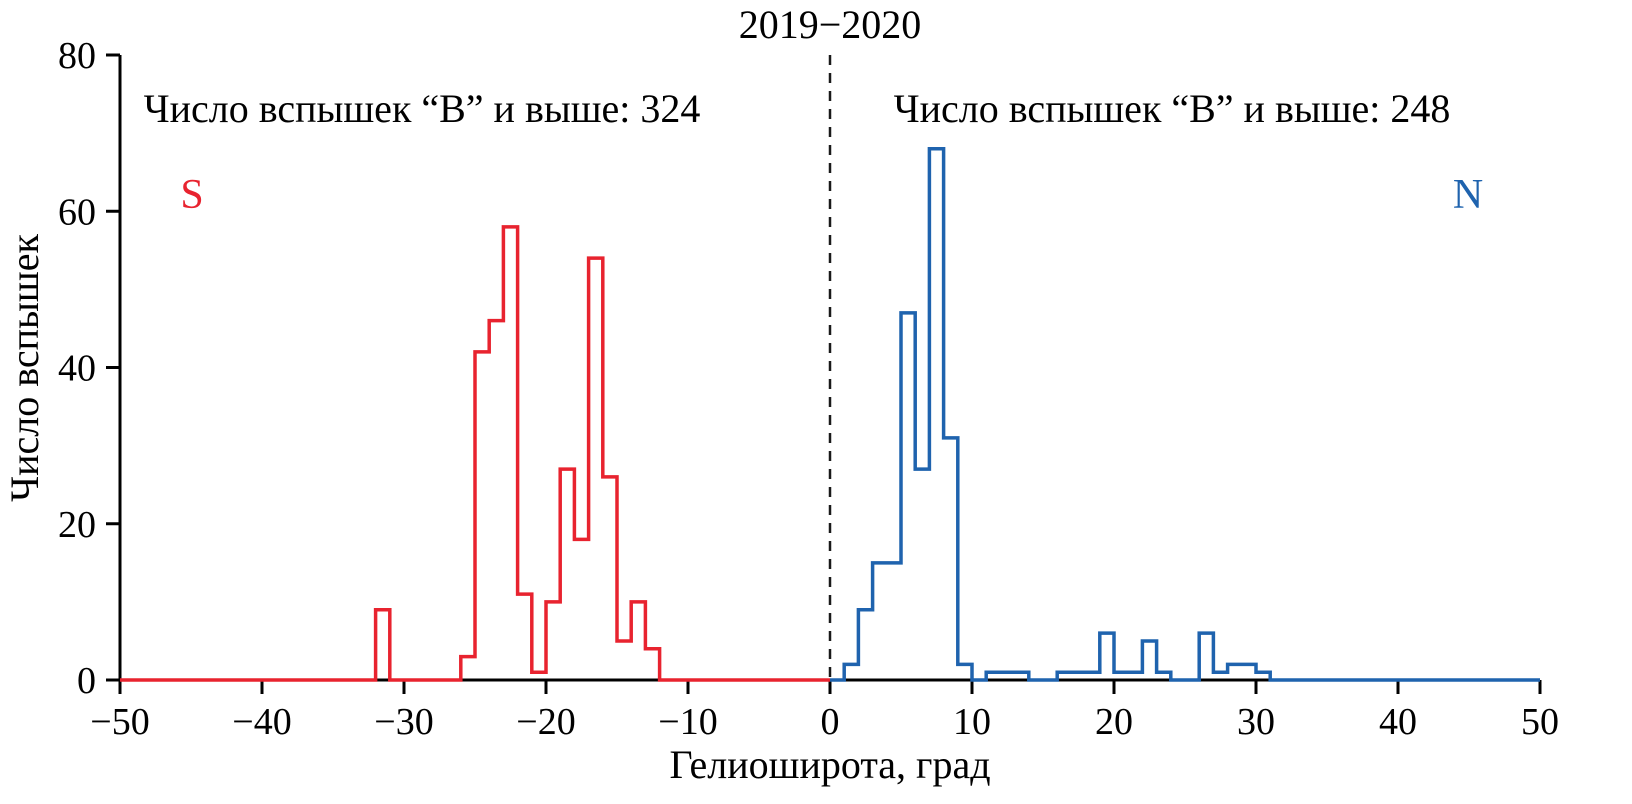  Describe the element at coordinates (191, 195) in the screenshot. I see `south-hemisphere-label: S` at that location.